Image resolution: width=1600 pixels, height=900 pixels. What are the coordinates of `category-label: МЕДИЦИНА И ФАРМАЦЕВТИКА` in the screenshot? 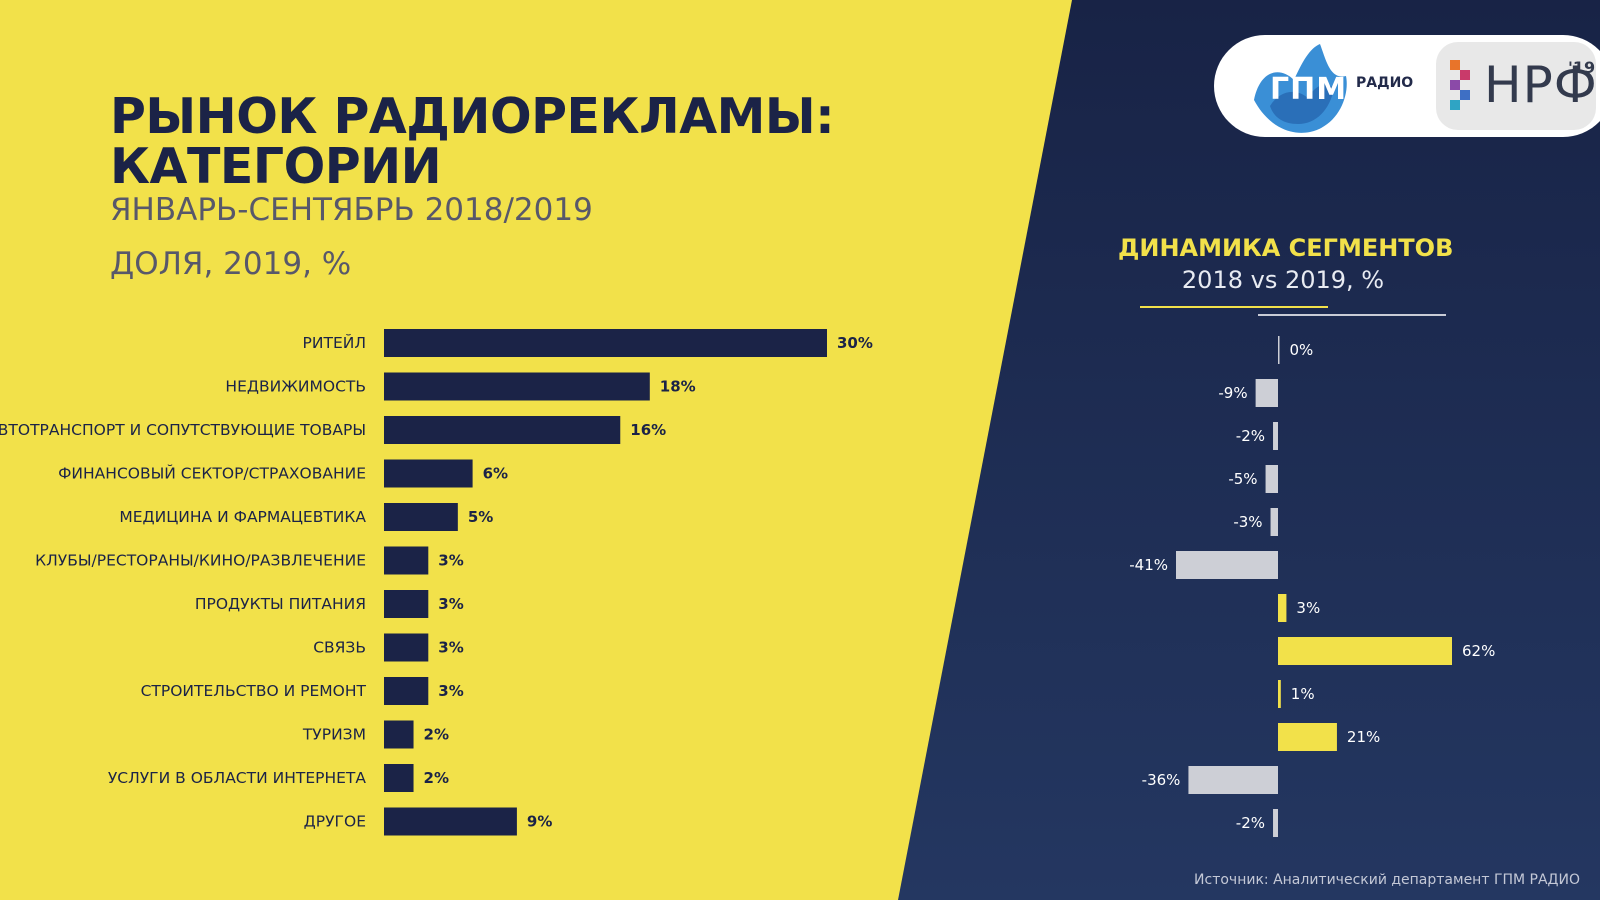 It's located at (242, 517).